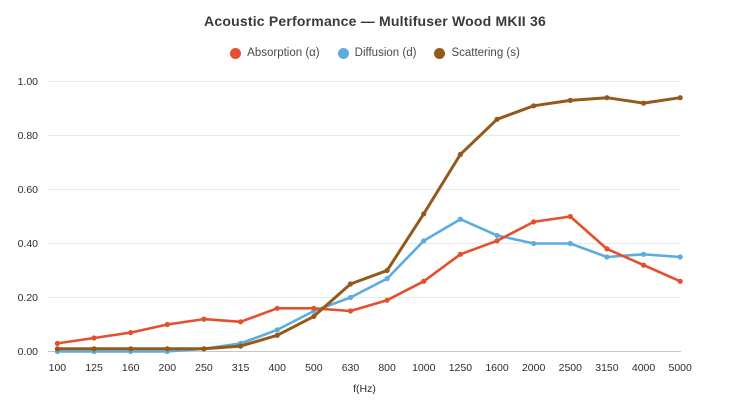 The height and width of the screenshot is (414, 750). I want to click on x-tick-label: 2000, so click(534, 368).